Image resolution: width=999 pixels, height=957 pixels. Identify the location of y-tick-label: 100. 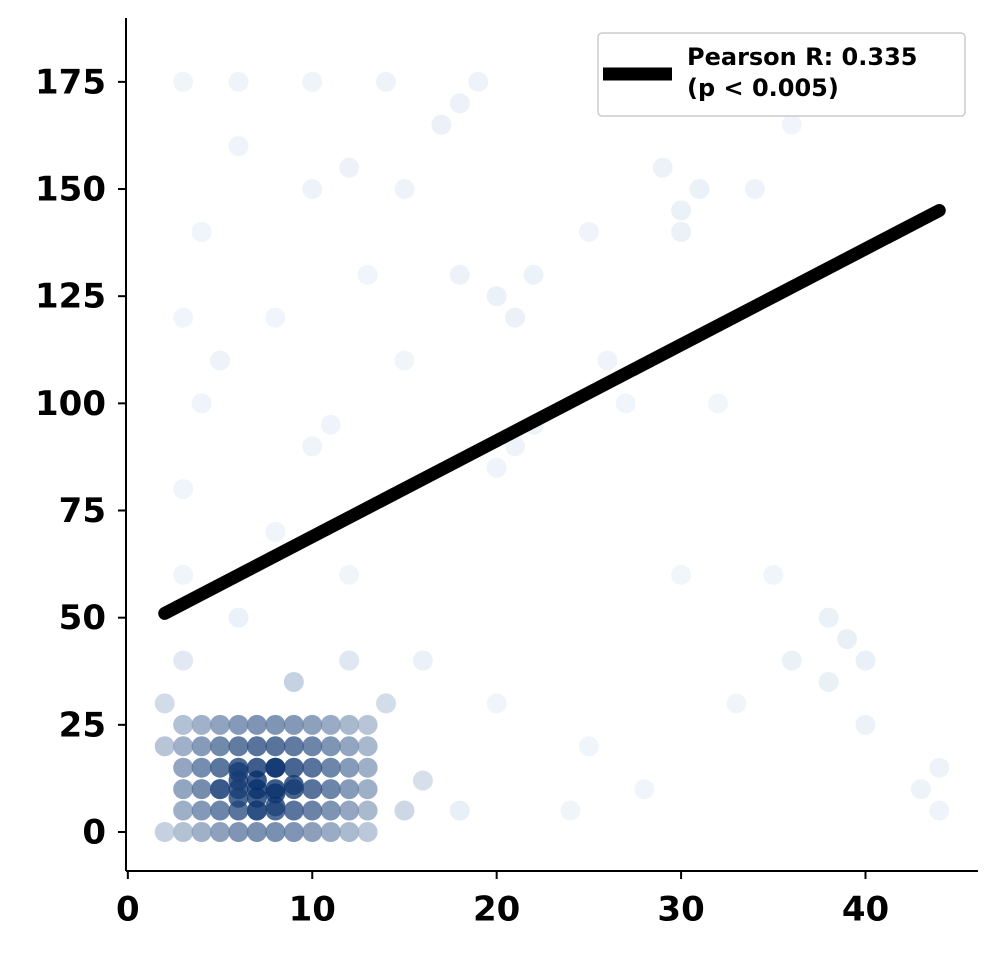
(70, 404).